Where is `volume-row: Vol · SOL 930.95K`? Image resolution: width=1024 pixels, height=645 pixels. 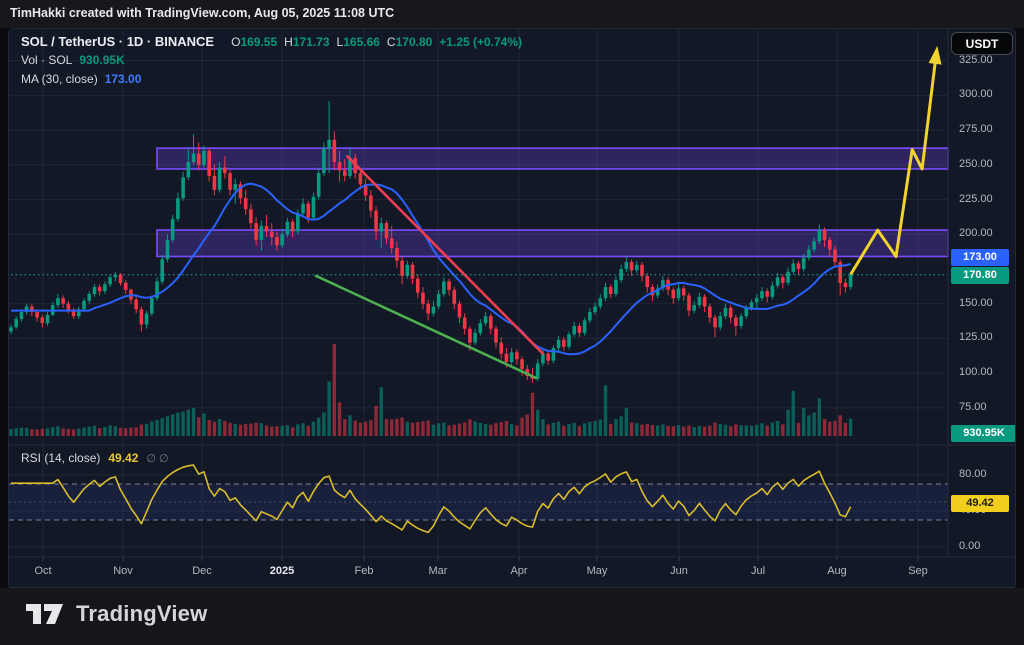
volume-row: Vol · SOL 930.95K is located at coordinates (271, 60).